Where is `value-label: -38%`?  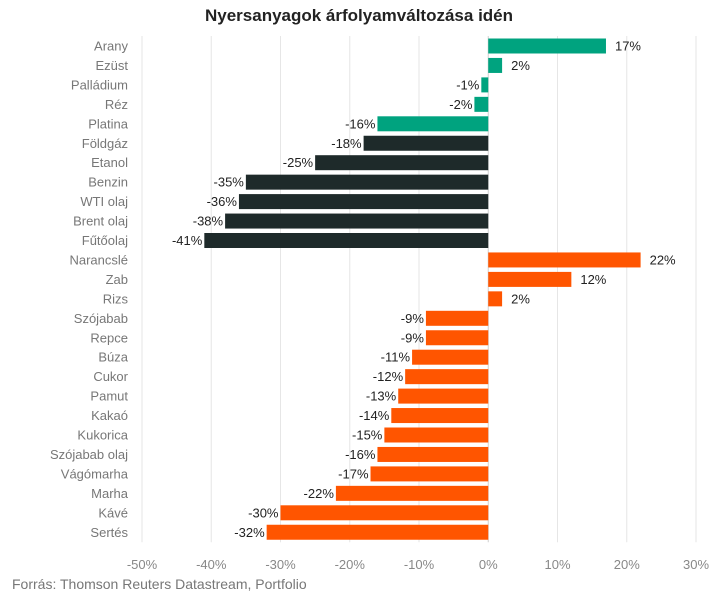
value-label: -38% is located at coordinates (208, 221).